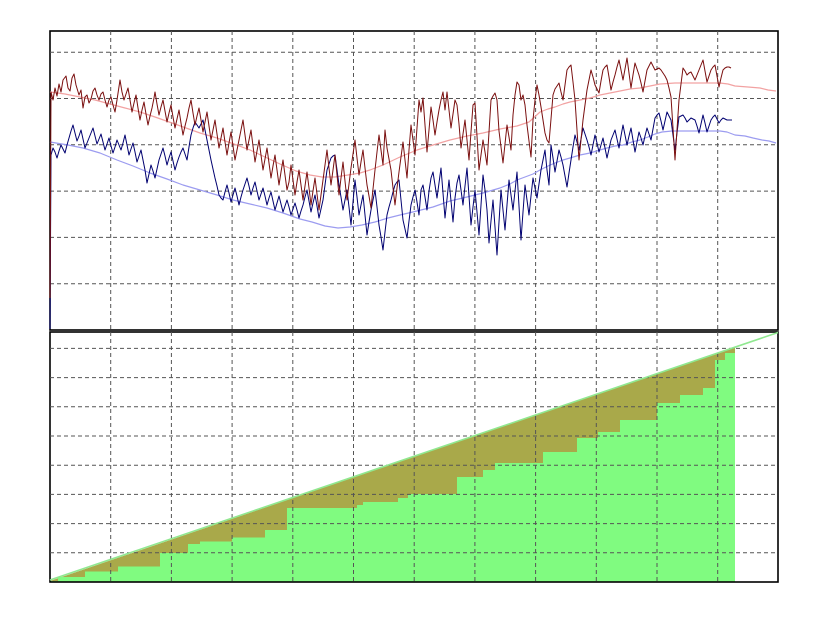  I want to click on smooth-blue-trend-line, so click(413, 179).